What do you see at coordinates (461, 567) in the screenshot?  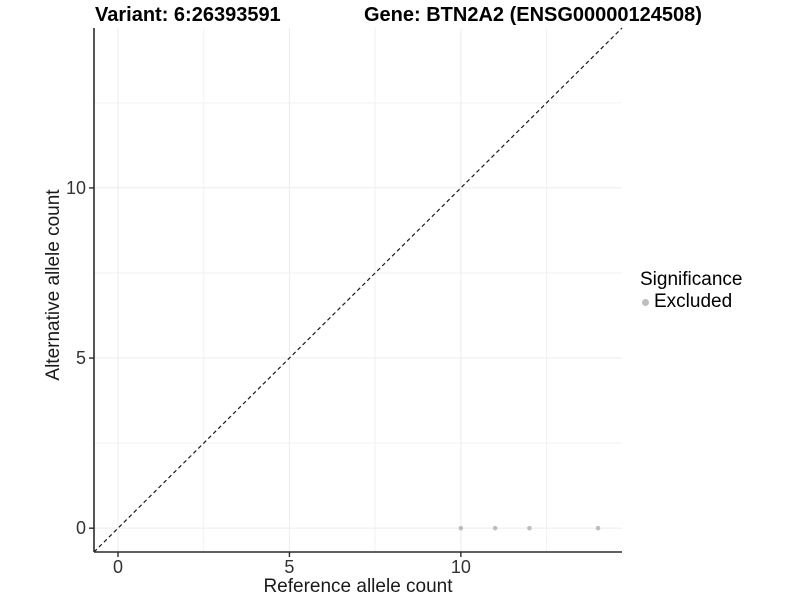 I see `x-tick-label: 10` at bounding box center [461, 567].